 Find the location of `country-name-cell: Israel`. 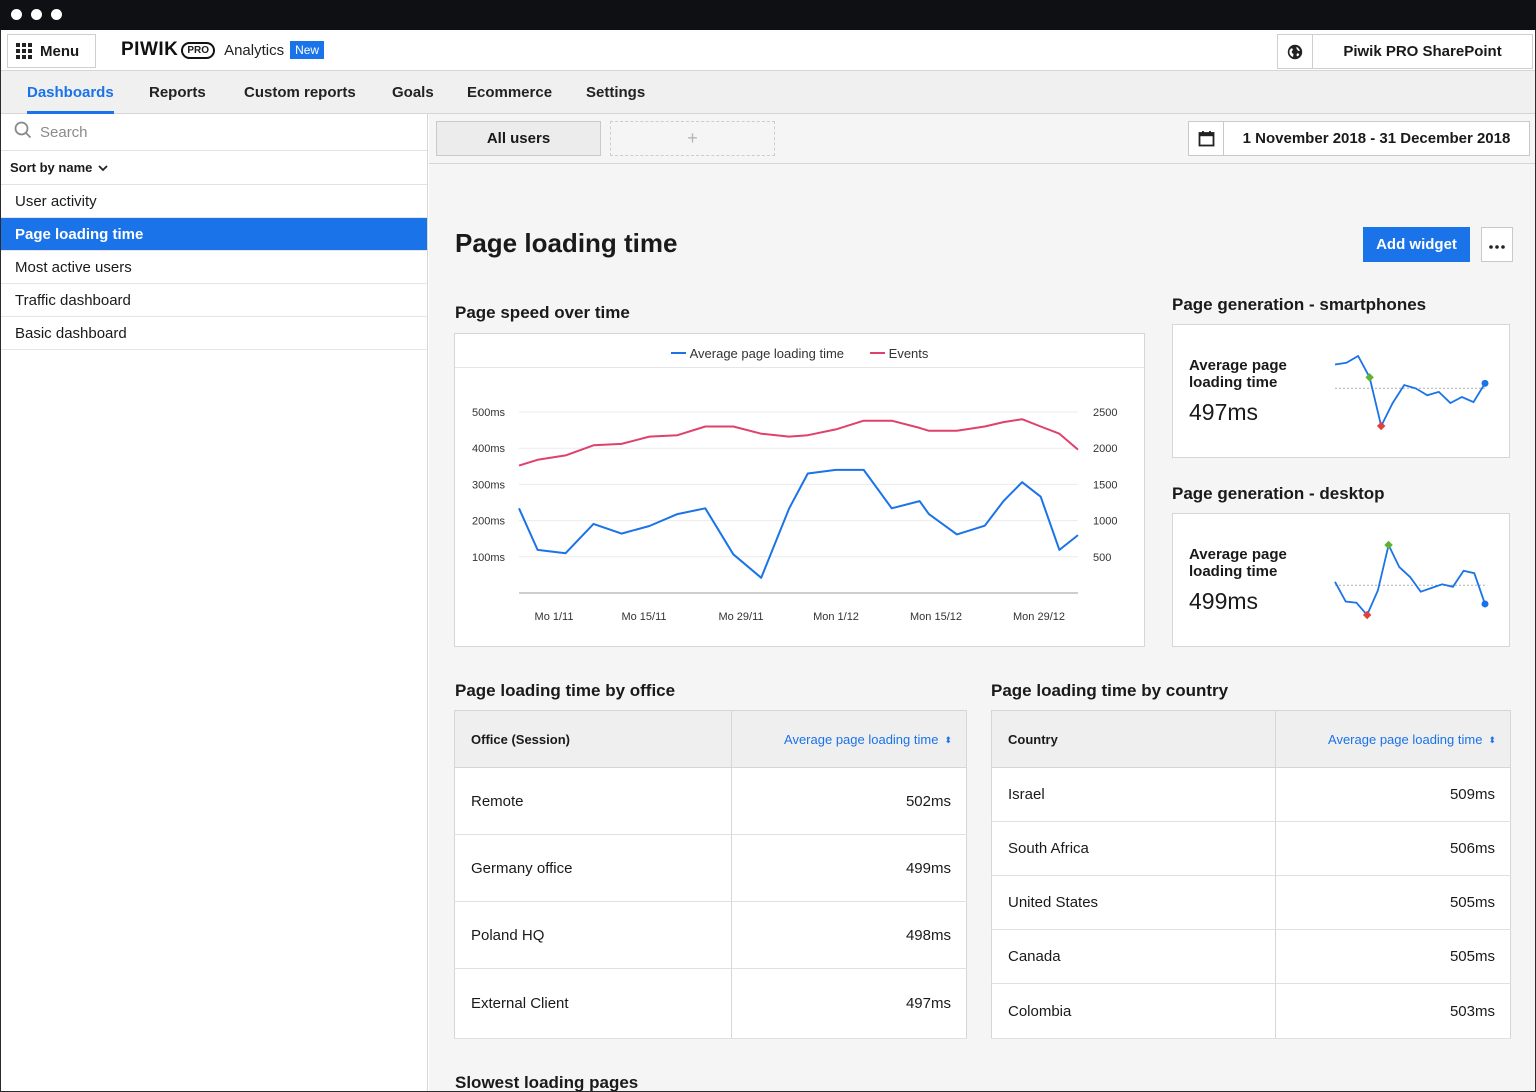

country-name-cell: Israel is located at coordinates (1133, 794).